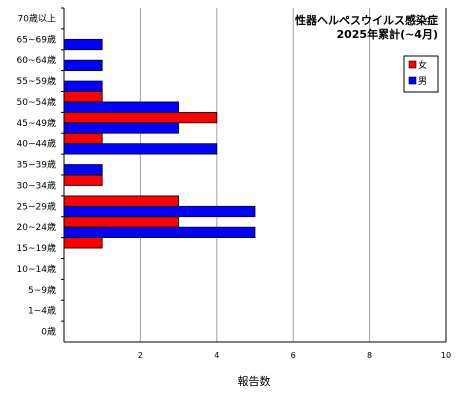 This screenshot has height=404, width=460. What do you see at coordinates (36, 227) in the screenshot?
I see `category-label: 20~24歳` at bounding box center [36, 227].